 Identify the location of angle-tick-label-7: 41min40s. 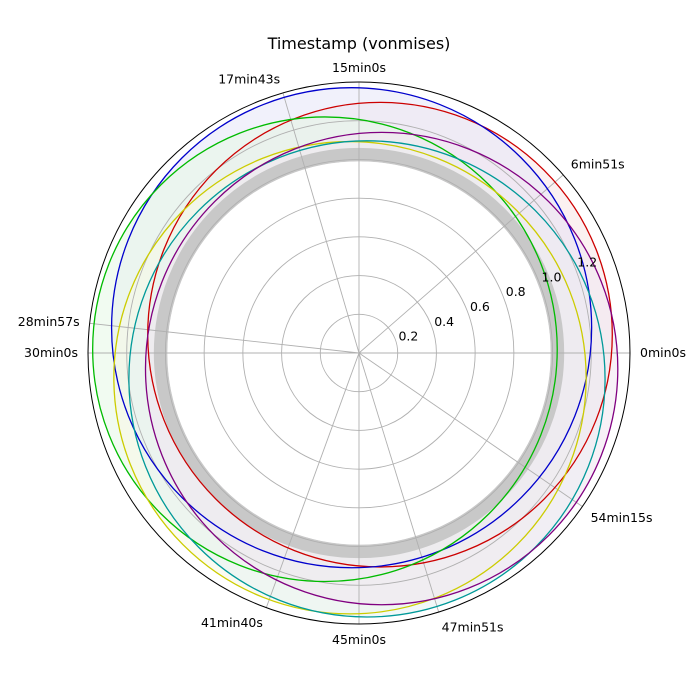
(232, 622).